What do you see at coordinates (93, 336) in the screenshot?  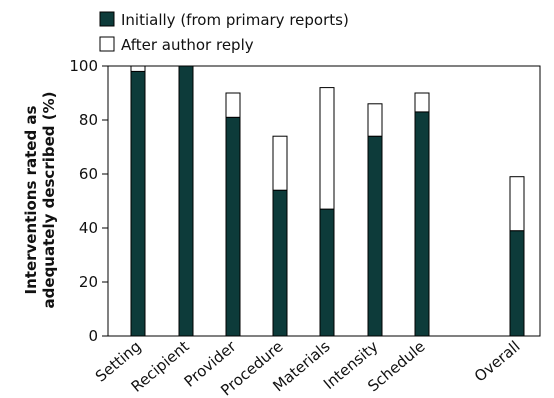 I see `y-tick-label: 0` at bounding box center [93, 336].